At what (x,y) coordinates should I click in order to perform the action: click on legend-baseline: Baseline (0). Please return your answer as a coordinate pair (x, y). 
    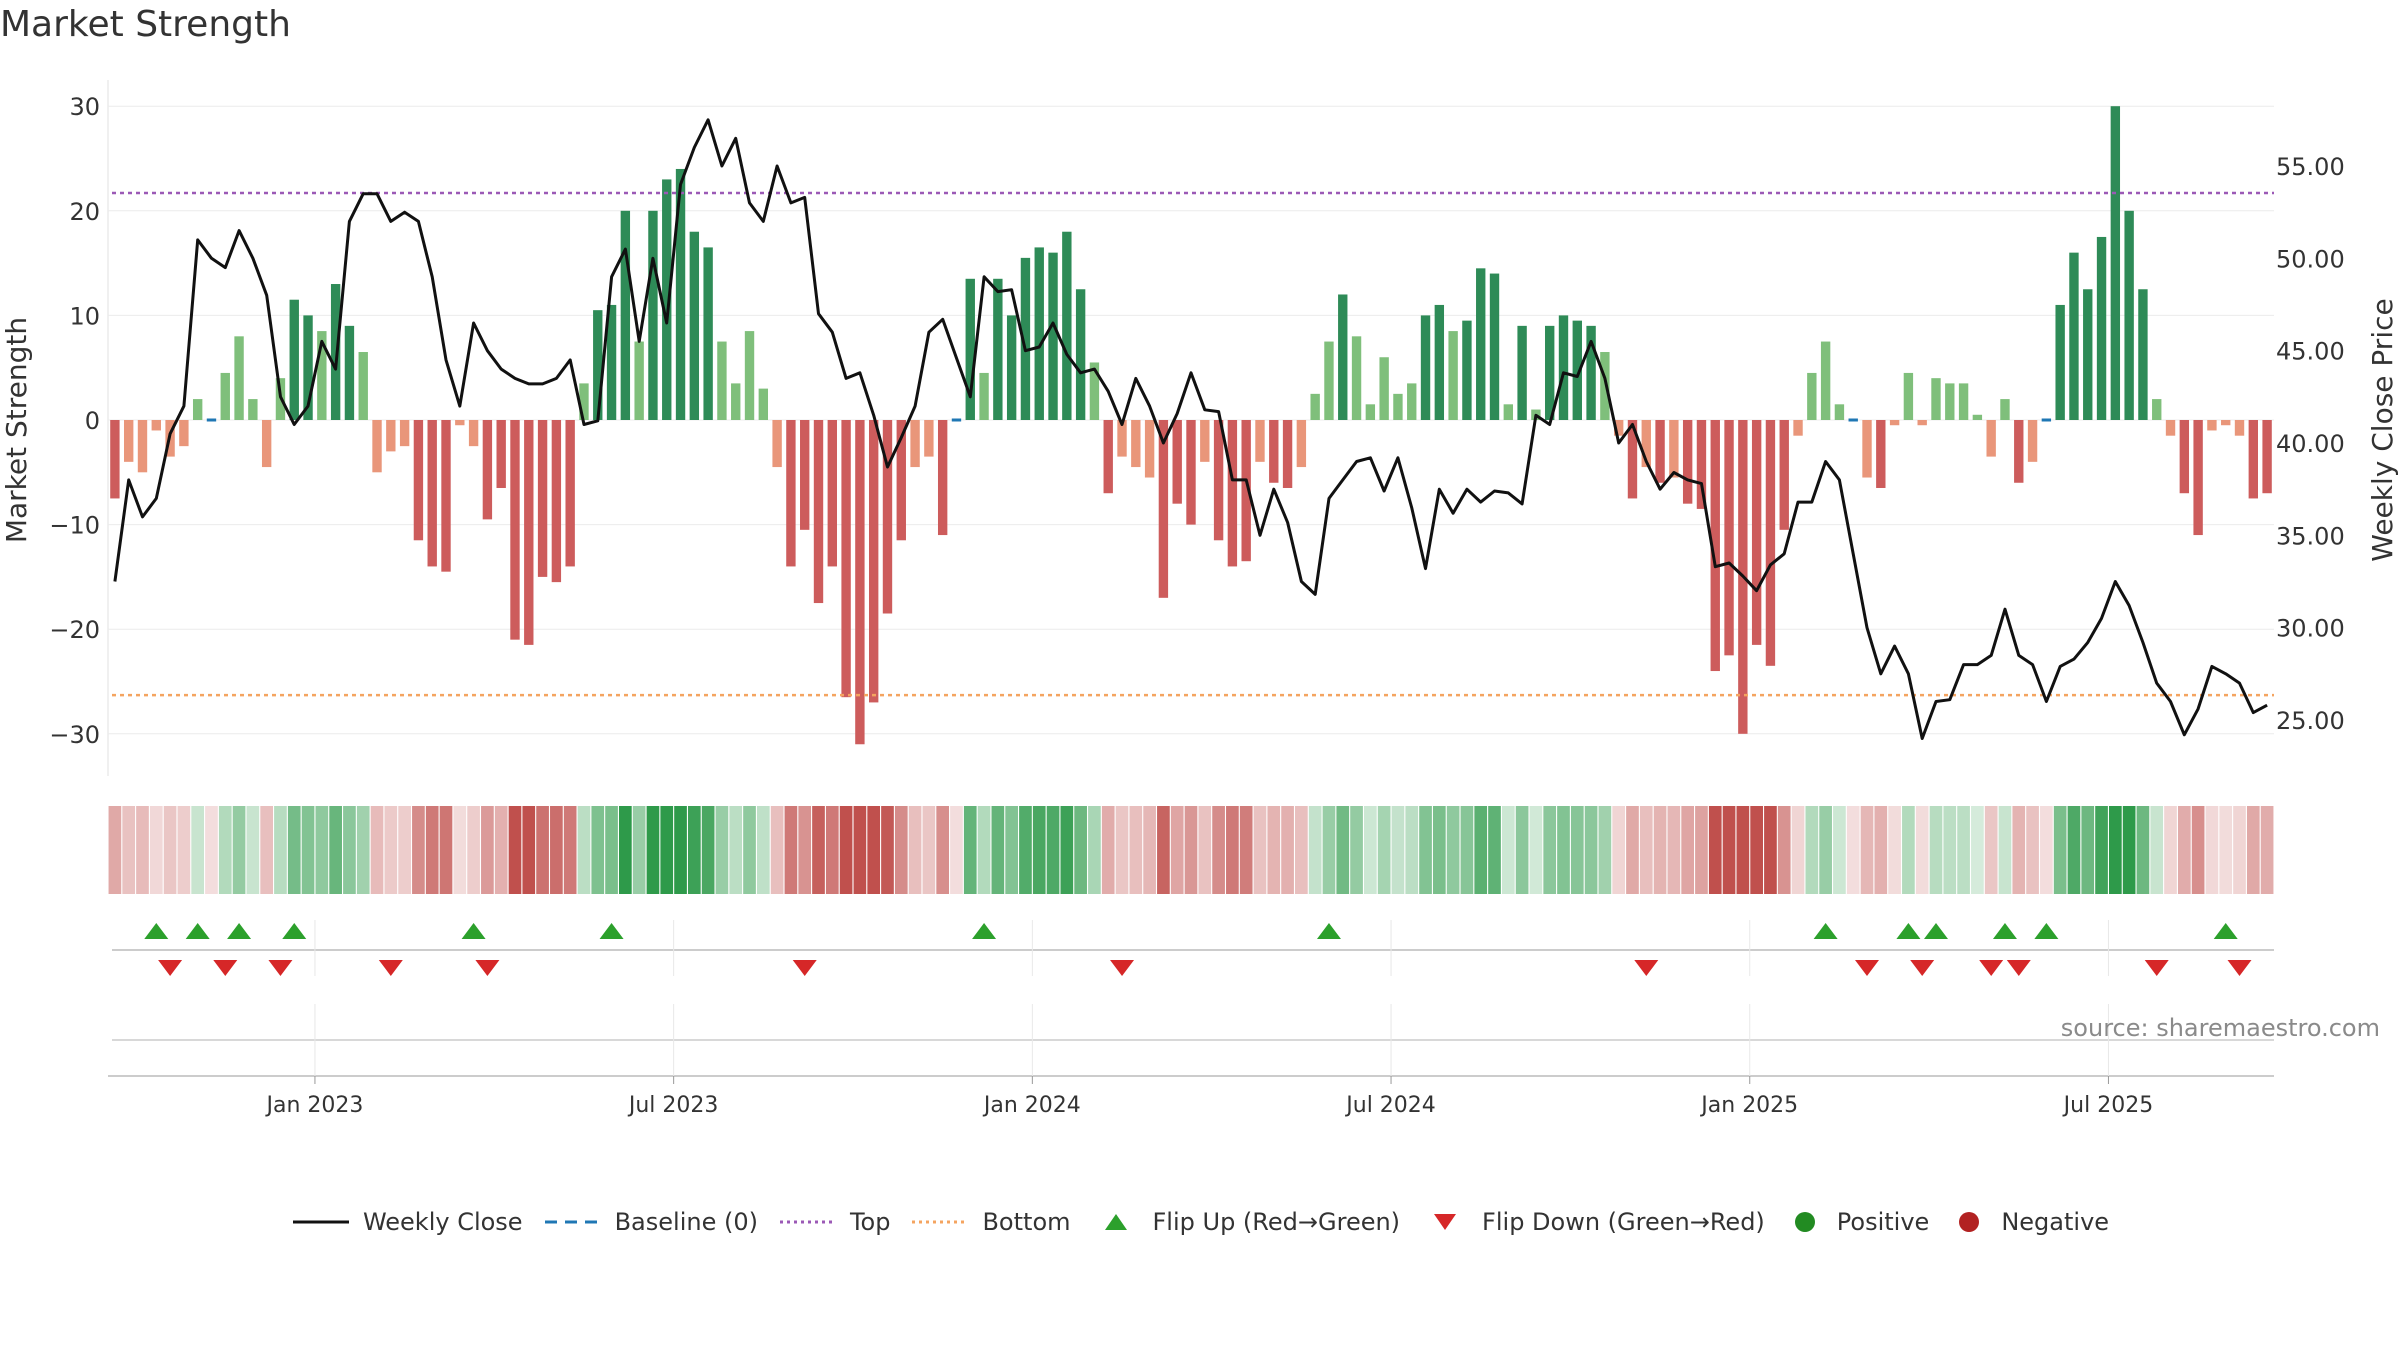
    Looking at the image, I should click on (650, 1222).